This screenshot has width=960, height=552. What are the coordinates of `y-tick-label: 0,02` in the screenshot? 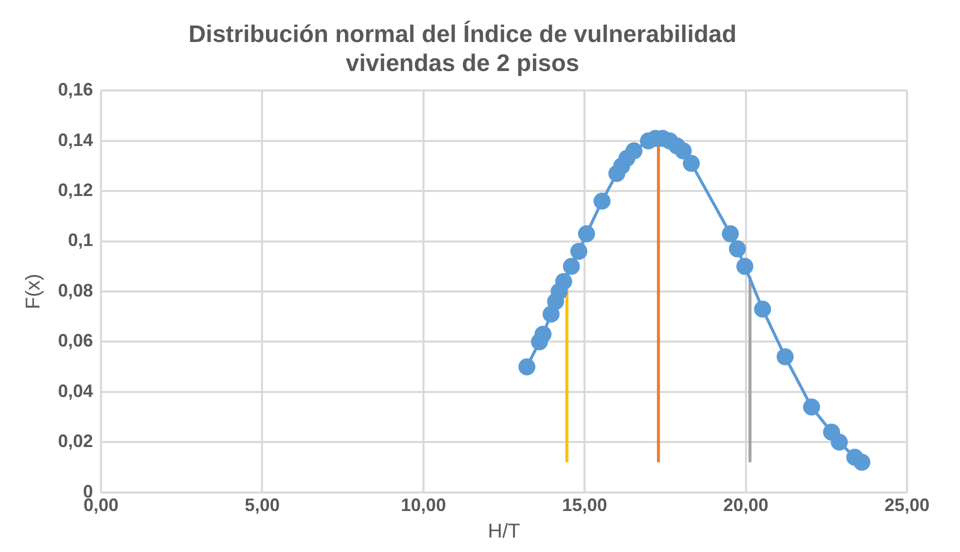 It's located at (76, 441).